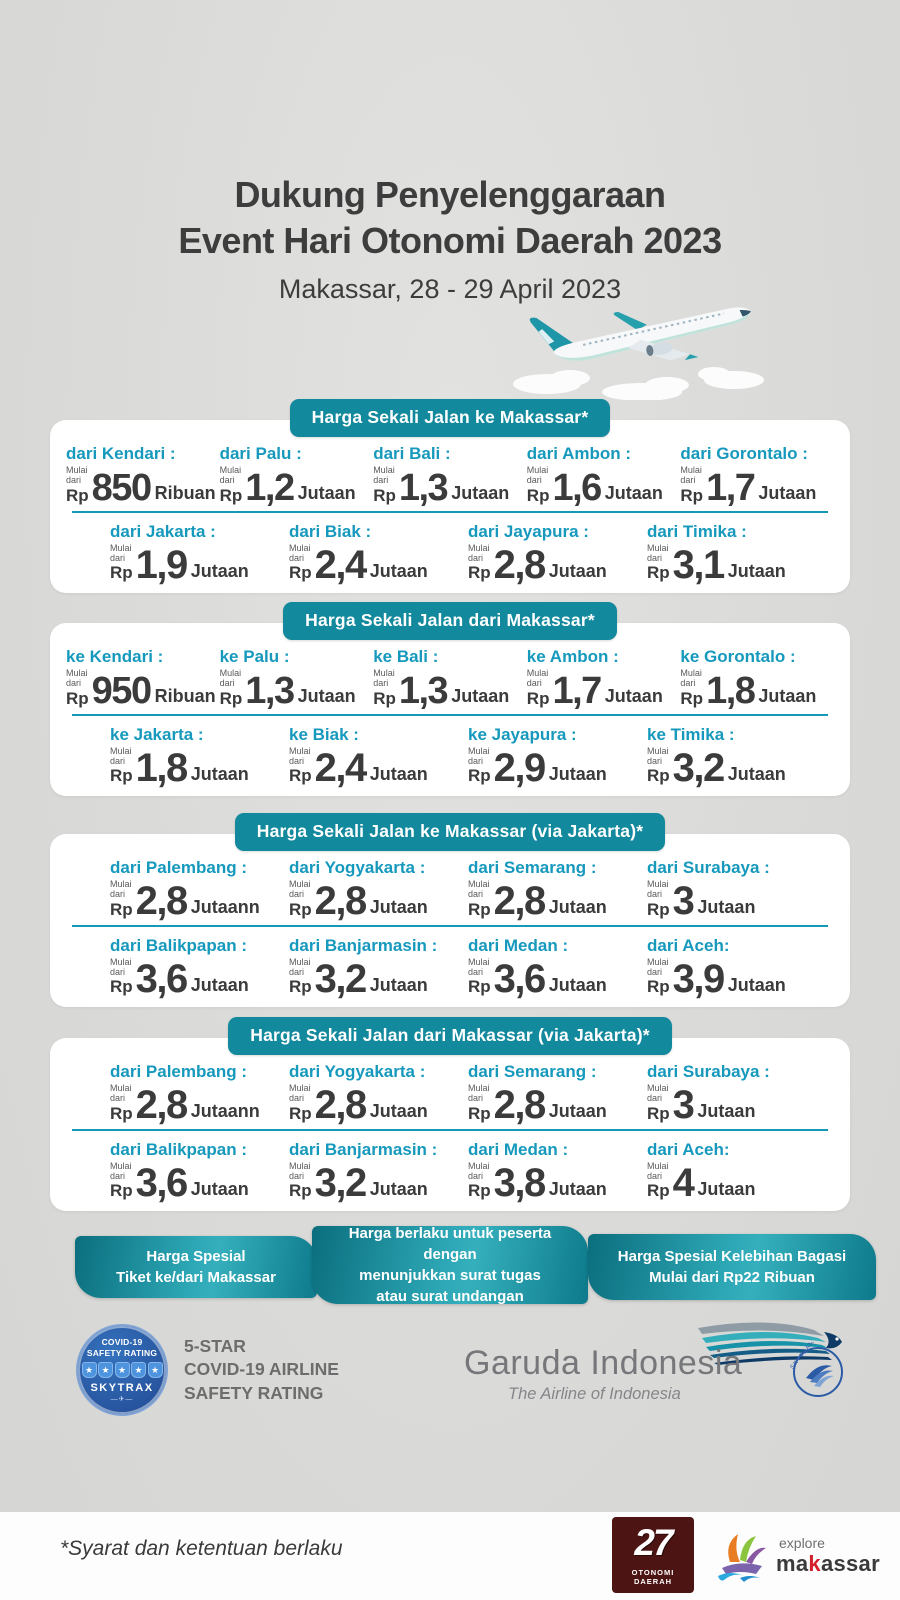 The image size is (900, 1600). What do you see at coordinates (520, 767) in the screenshot?
I see `fare-amount: 2,9` at bounding box center [520, 767].